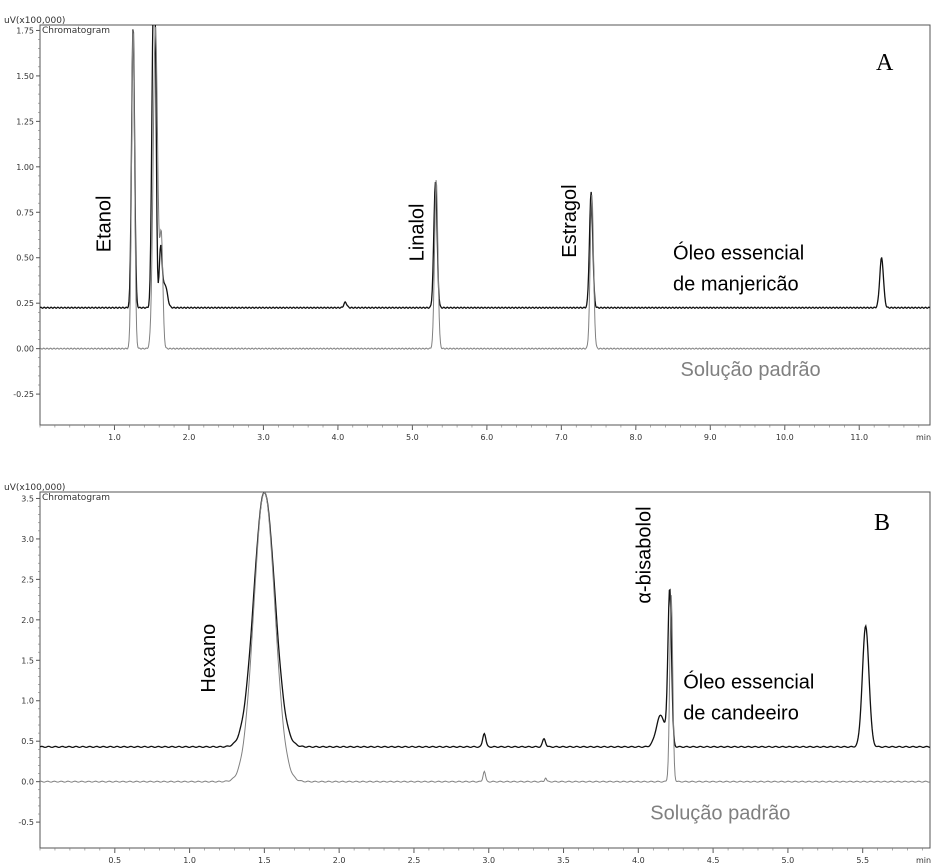  I want to click on x-tick-label: 9.0, so click(710, 437).